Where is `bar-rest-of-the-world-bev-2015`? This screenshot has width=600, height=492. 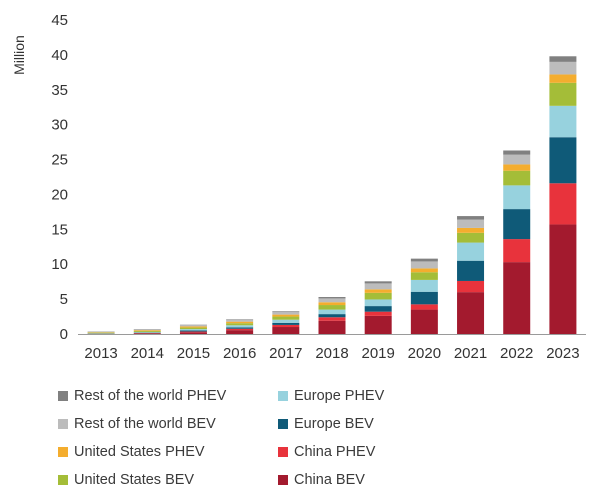 bar-rest-of-the-world-bev-2015 is located at coordinates (193, 326).